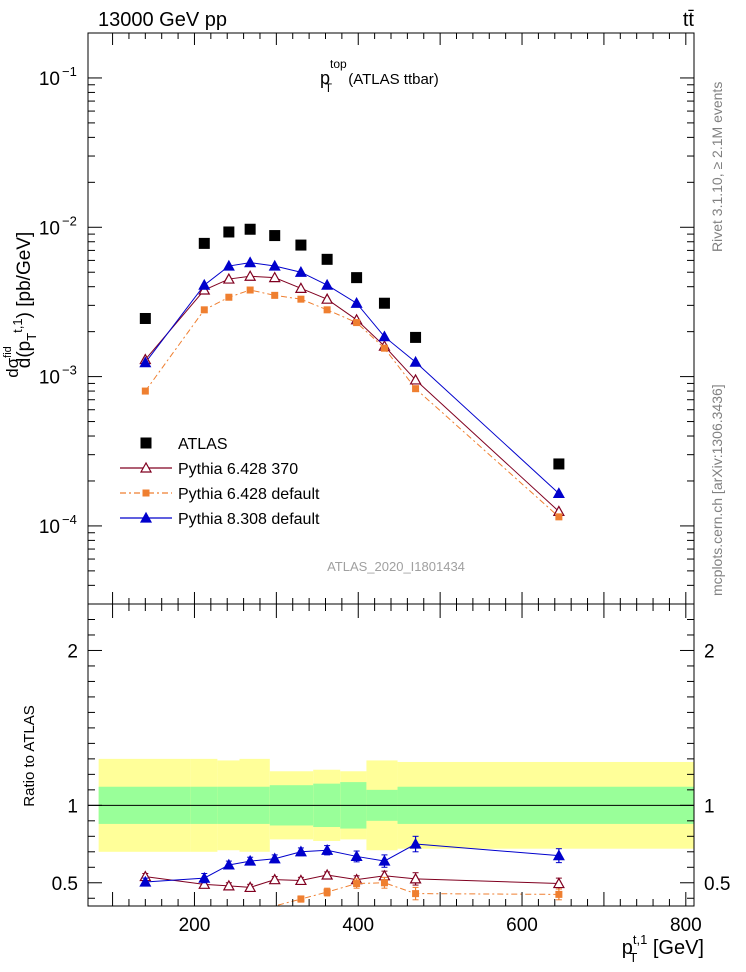 This screenshot has width=746, height=972. What do you see at coordinates (338, 64) in the screenshot?
I see `chart-title-sup: top` at bounding box center [338, 64].